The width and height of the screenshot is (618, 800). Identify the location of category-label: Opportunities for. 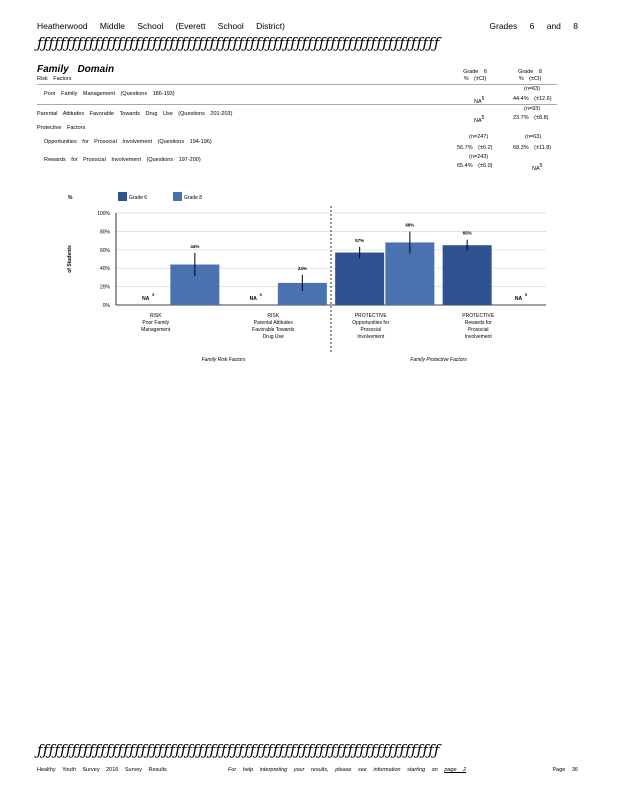
(370, 323).